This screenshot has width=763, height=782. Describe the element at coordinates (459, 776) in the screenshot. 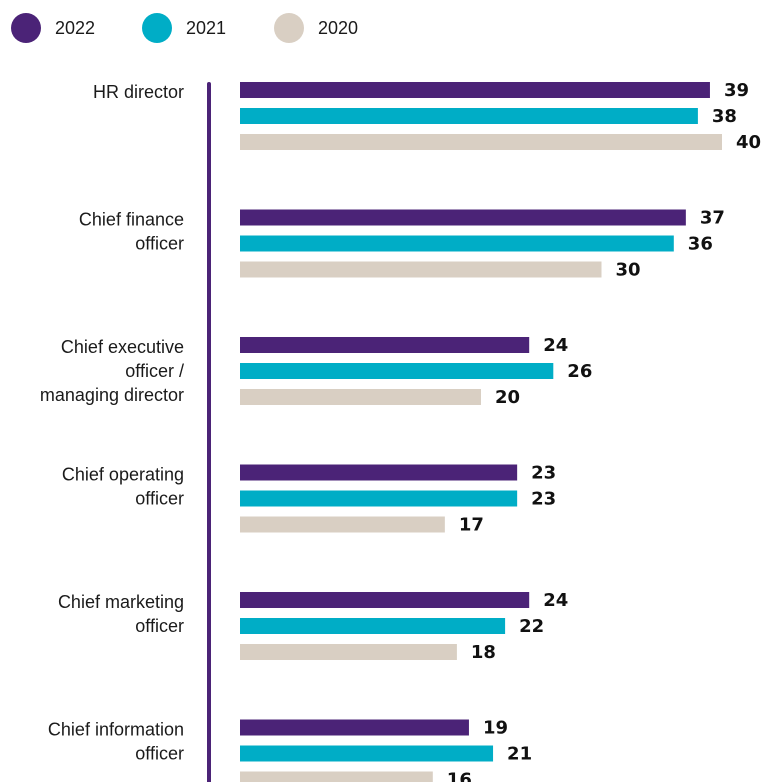

I see `value-label-2020: 16` at that location.